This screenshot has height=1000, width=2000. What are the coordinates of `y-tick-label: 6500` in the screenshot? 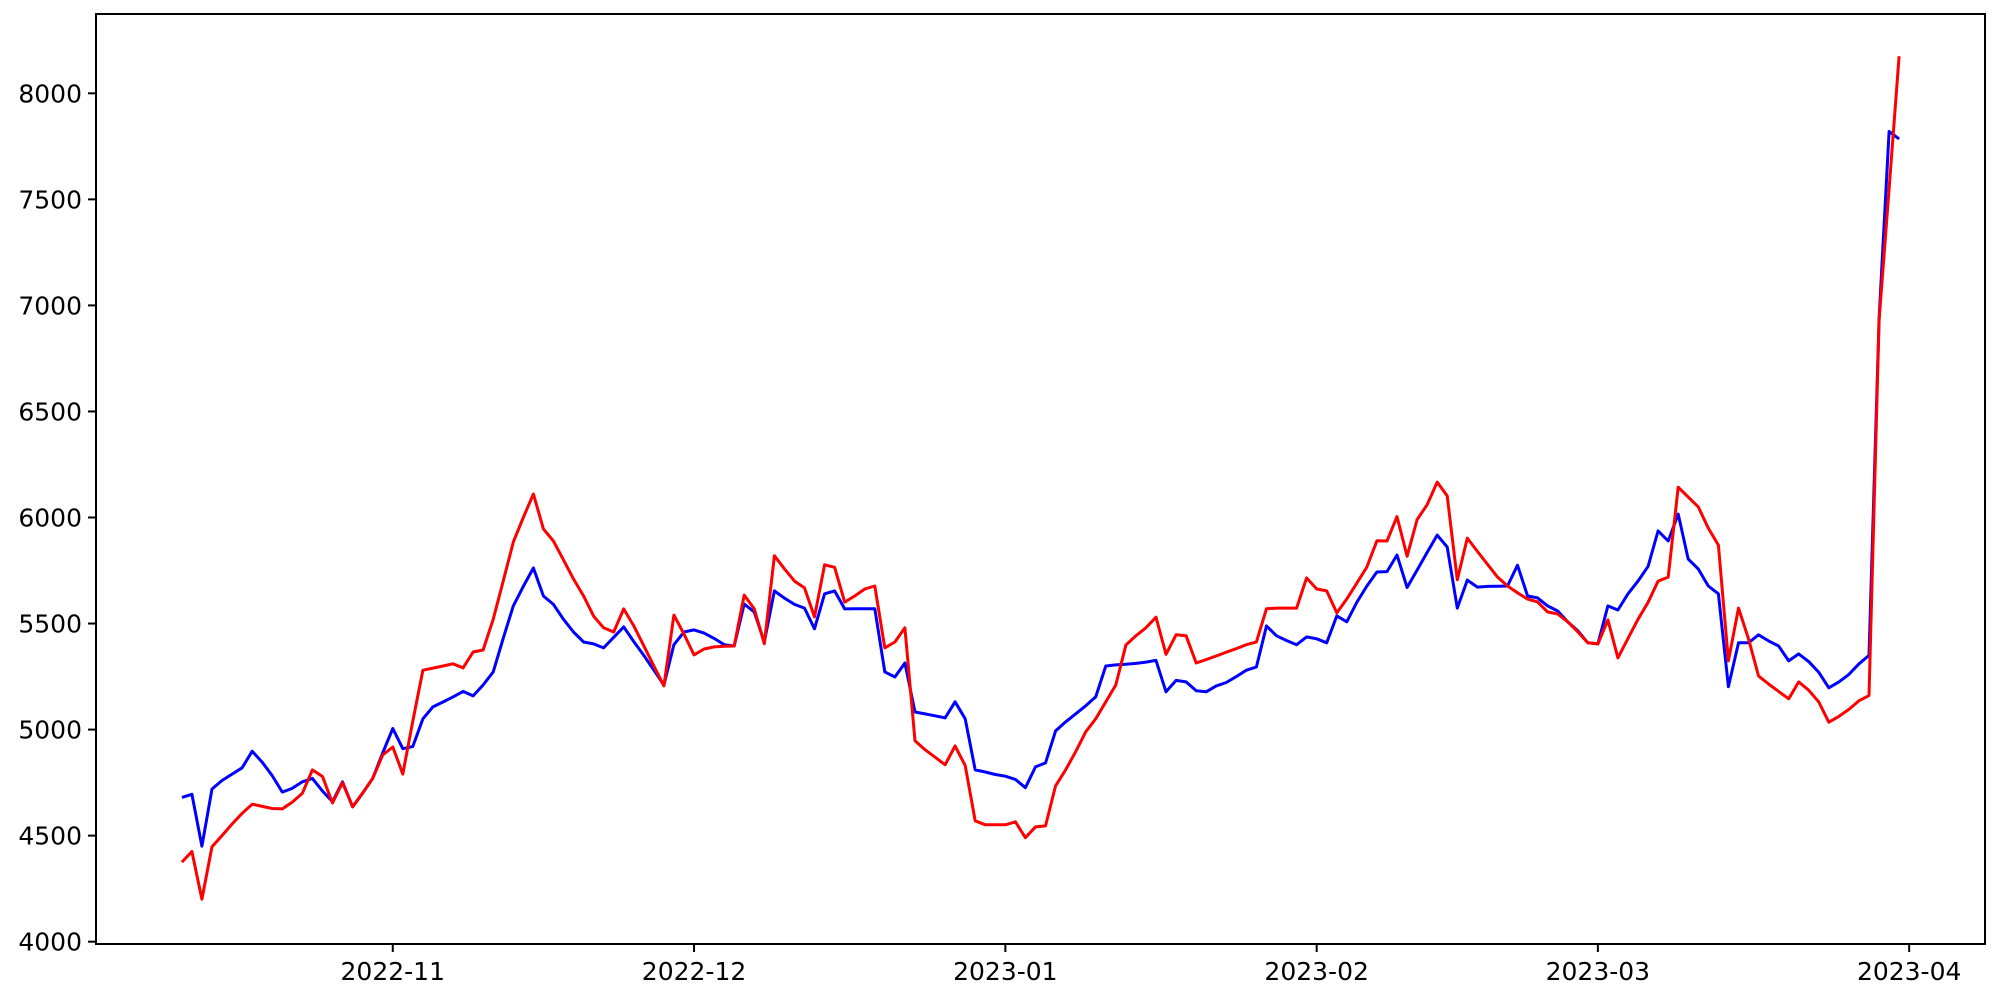 It's located at (50, 411).